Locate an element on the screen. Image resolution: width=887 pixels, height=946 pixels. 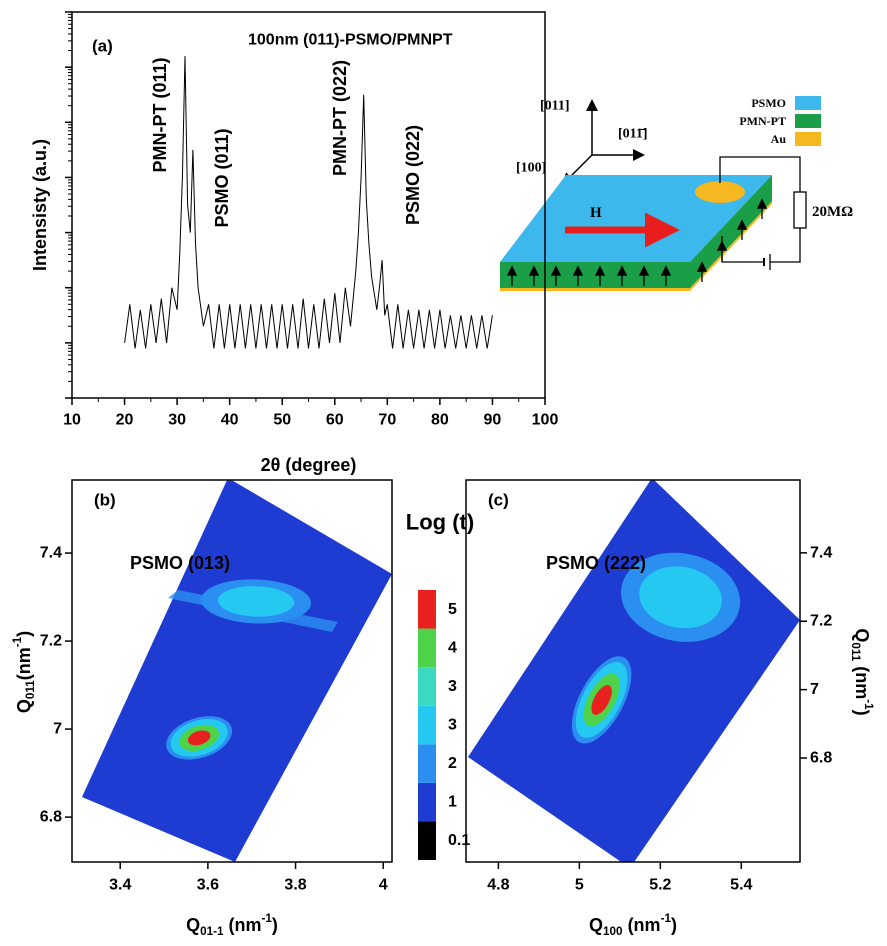
peak-label: PSMO (011) is located at coordinates (222, 177).